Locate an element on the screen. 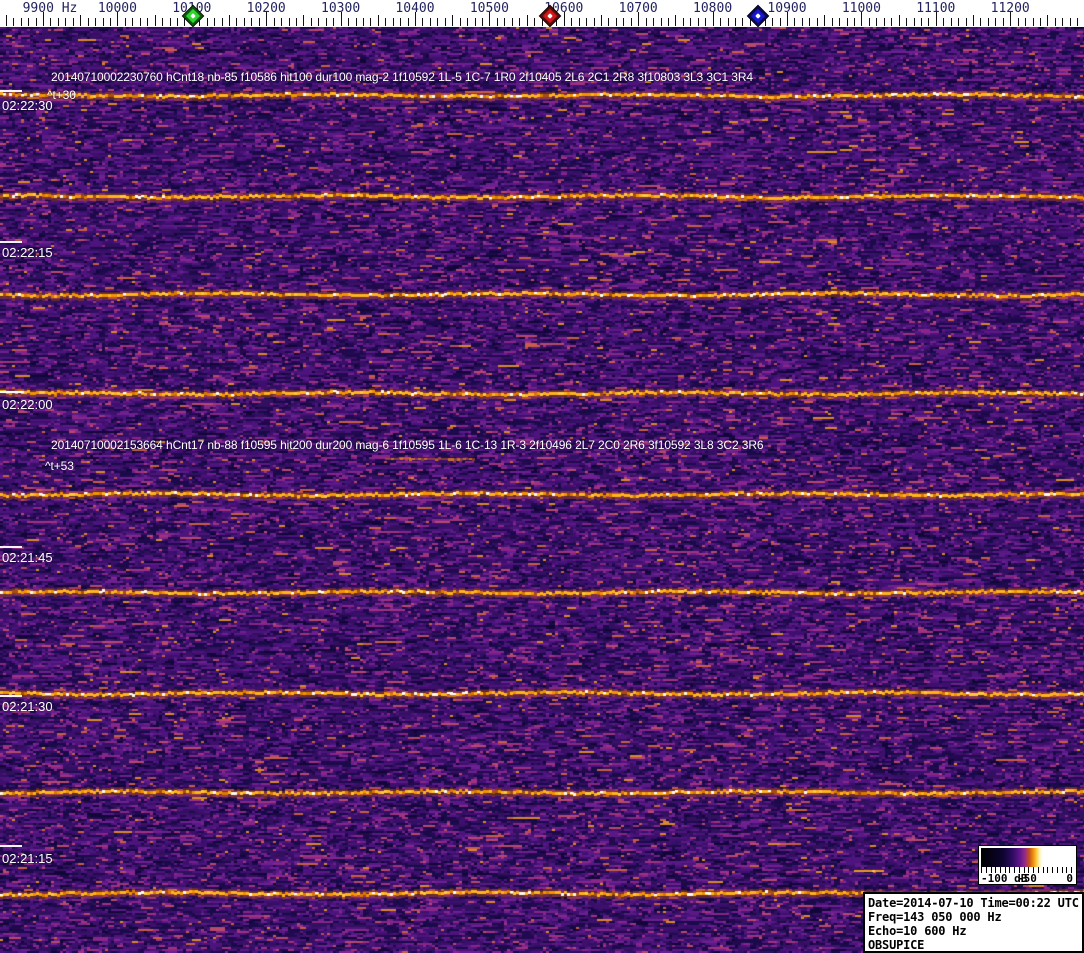  marker-center-dot is located at coordinates (192, 16).